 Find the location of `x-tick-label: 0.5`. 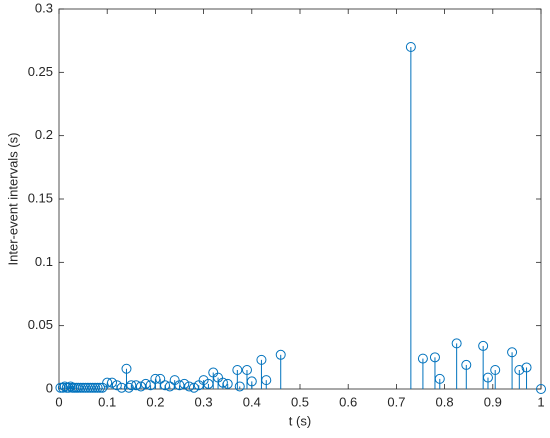

x-tick-label: 0.5 is located at coordinates (300, 401).